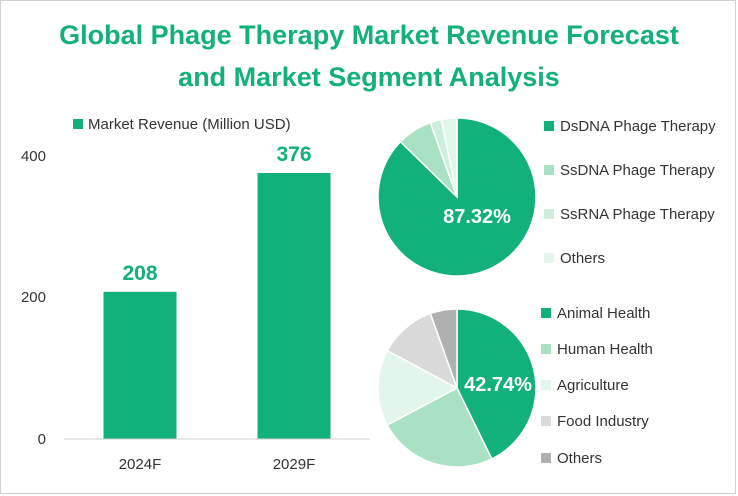 The height and width of the screenshot is (496, 738). I want to click on y-tick-label-0: 0, so click(42, 439).